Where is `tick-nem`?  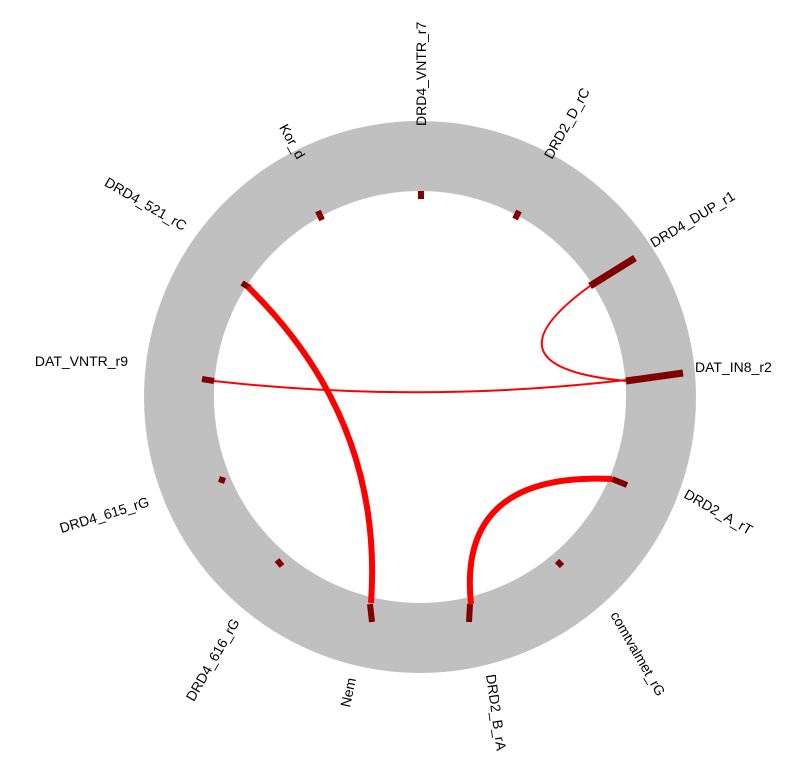
tick-nem is located at coordinates (371, 613).